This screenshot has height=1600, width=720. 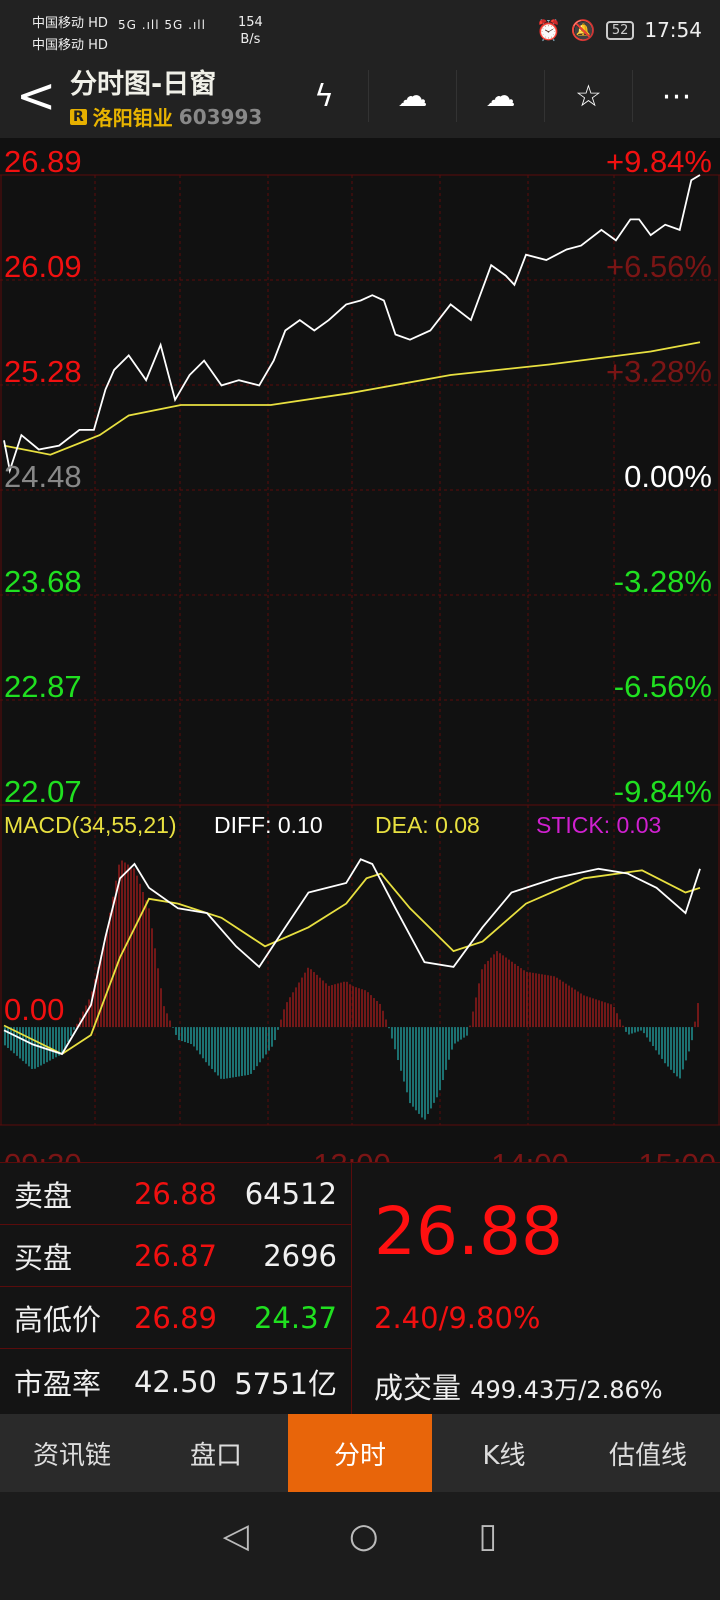 I want to click on bid-volume: 2696, so click(x=300, y=1255).